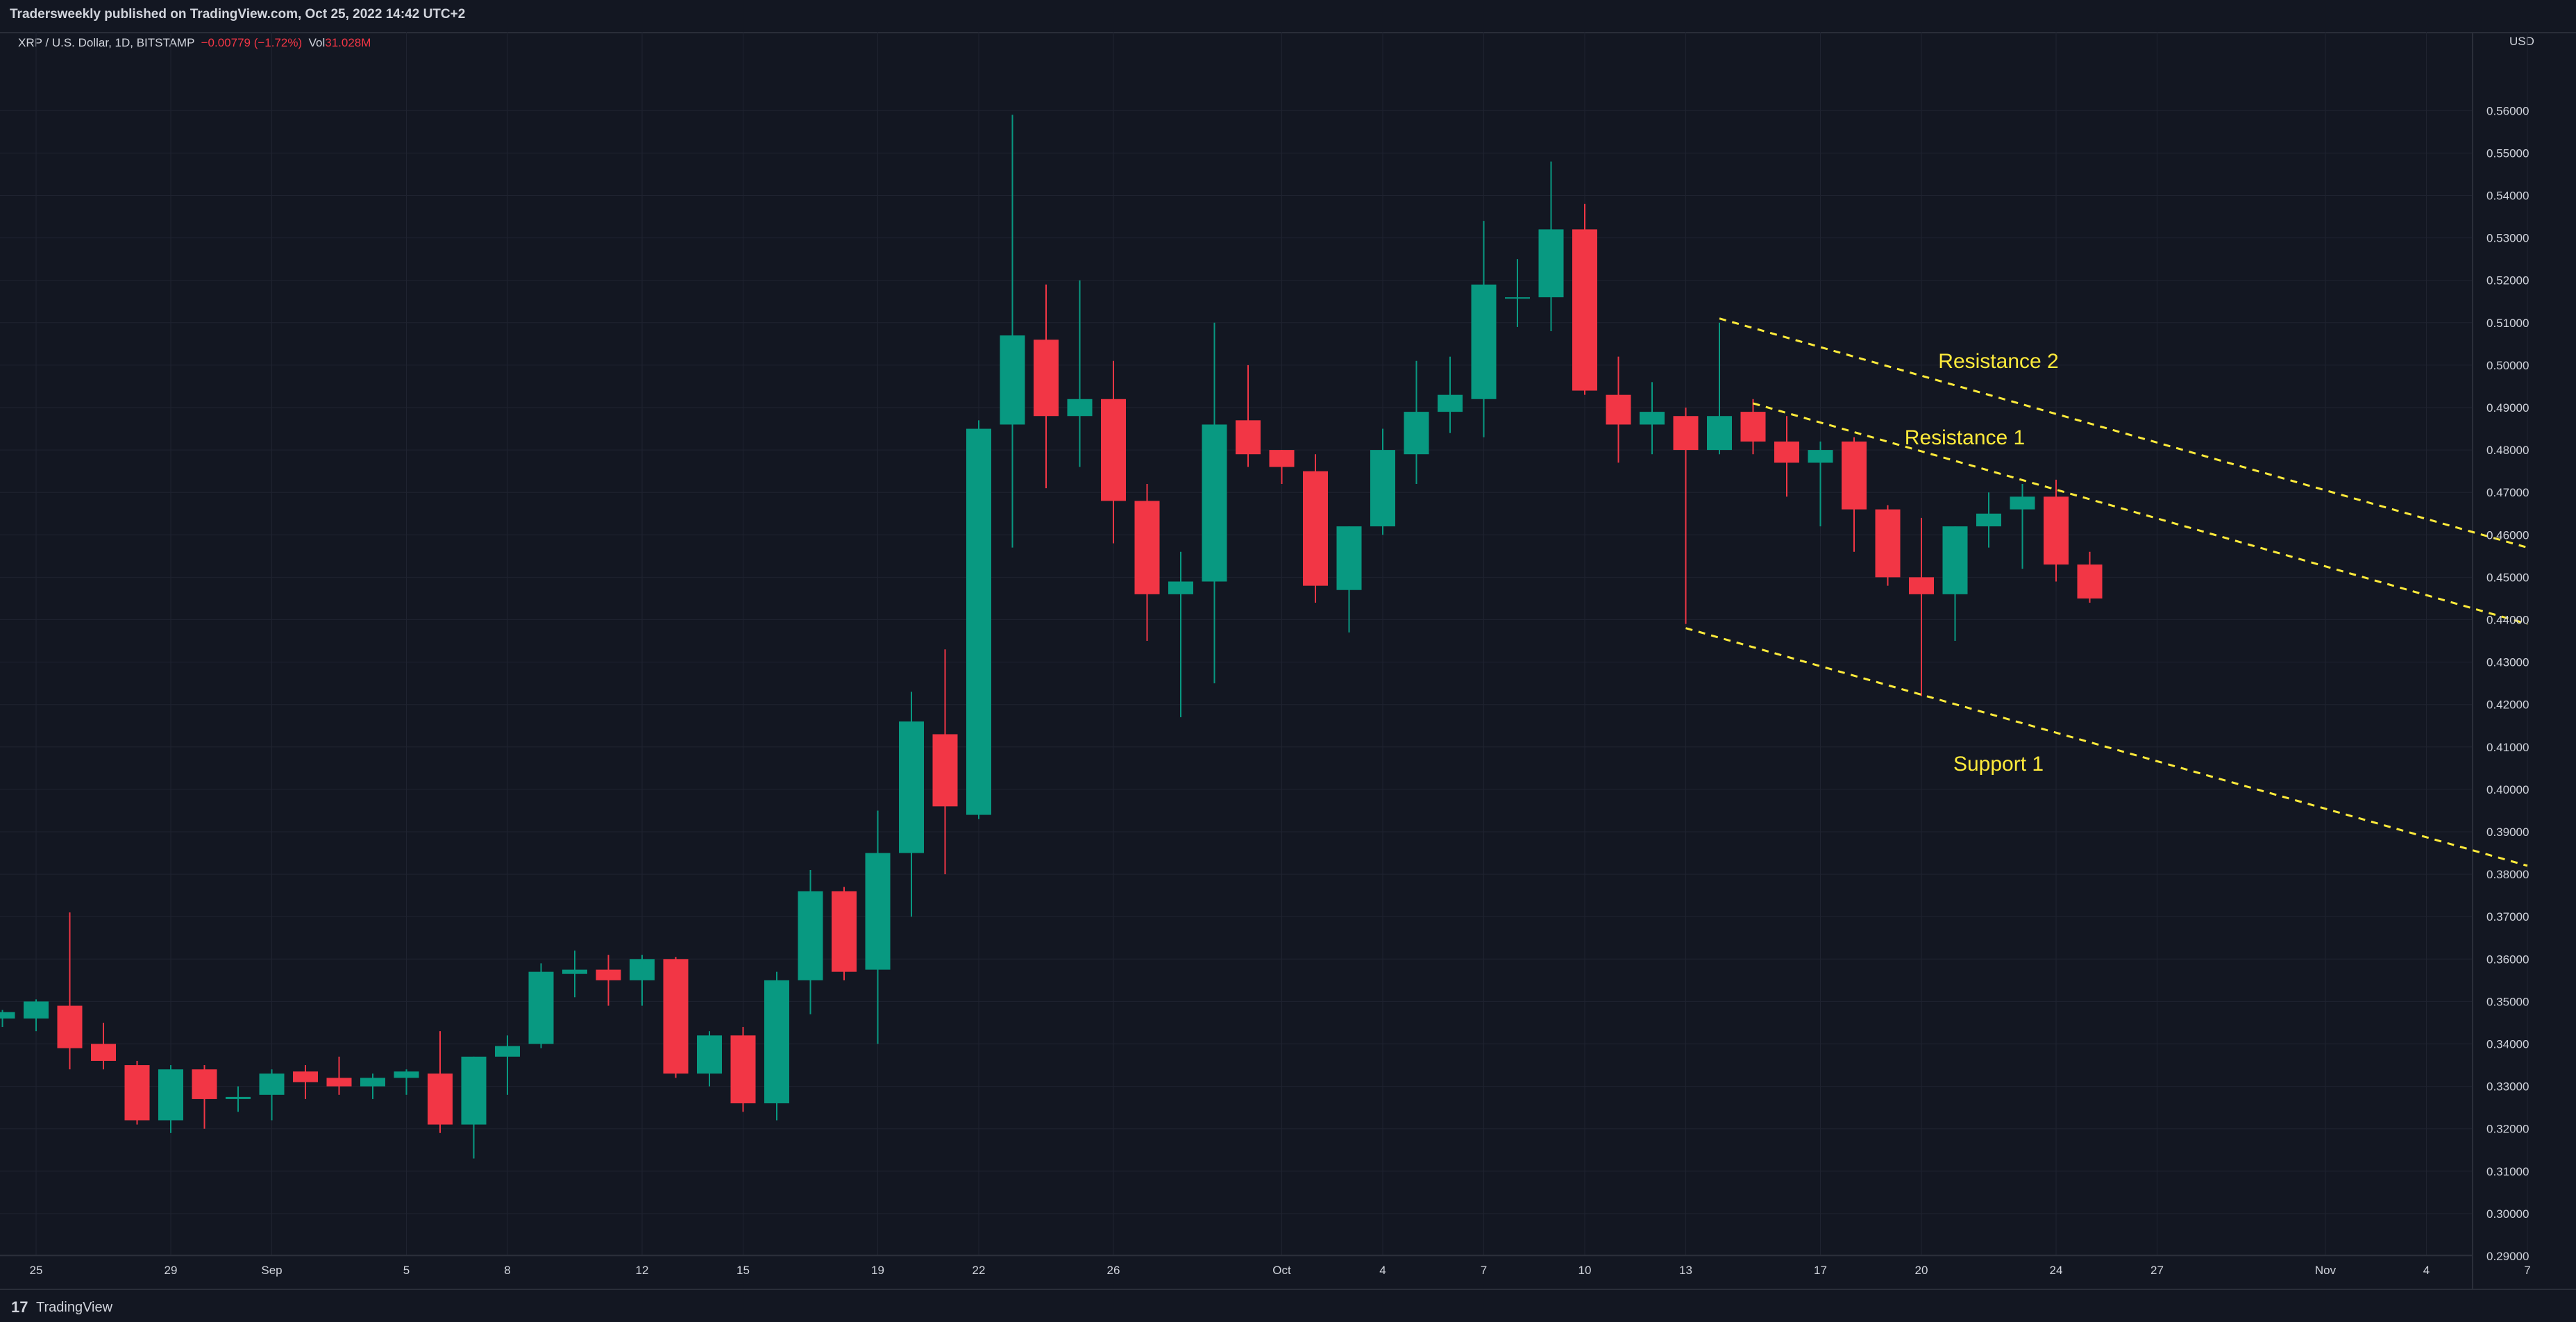 This screenshot has height=1322, width=2576. I want to click on price-tick-label: 0.43000, so click(2507, 662).